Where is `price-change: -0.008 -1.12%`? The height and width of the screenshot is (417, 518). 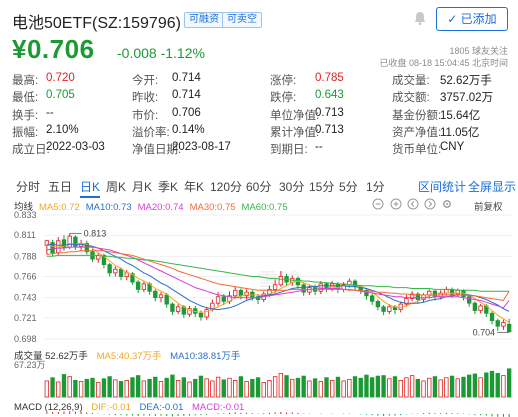 price-change: -0.008 -1.12% is located at coordinates (161, 53).